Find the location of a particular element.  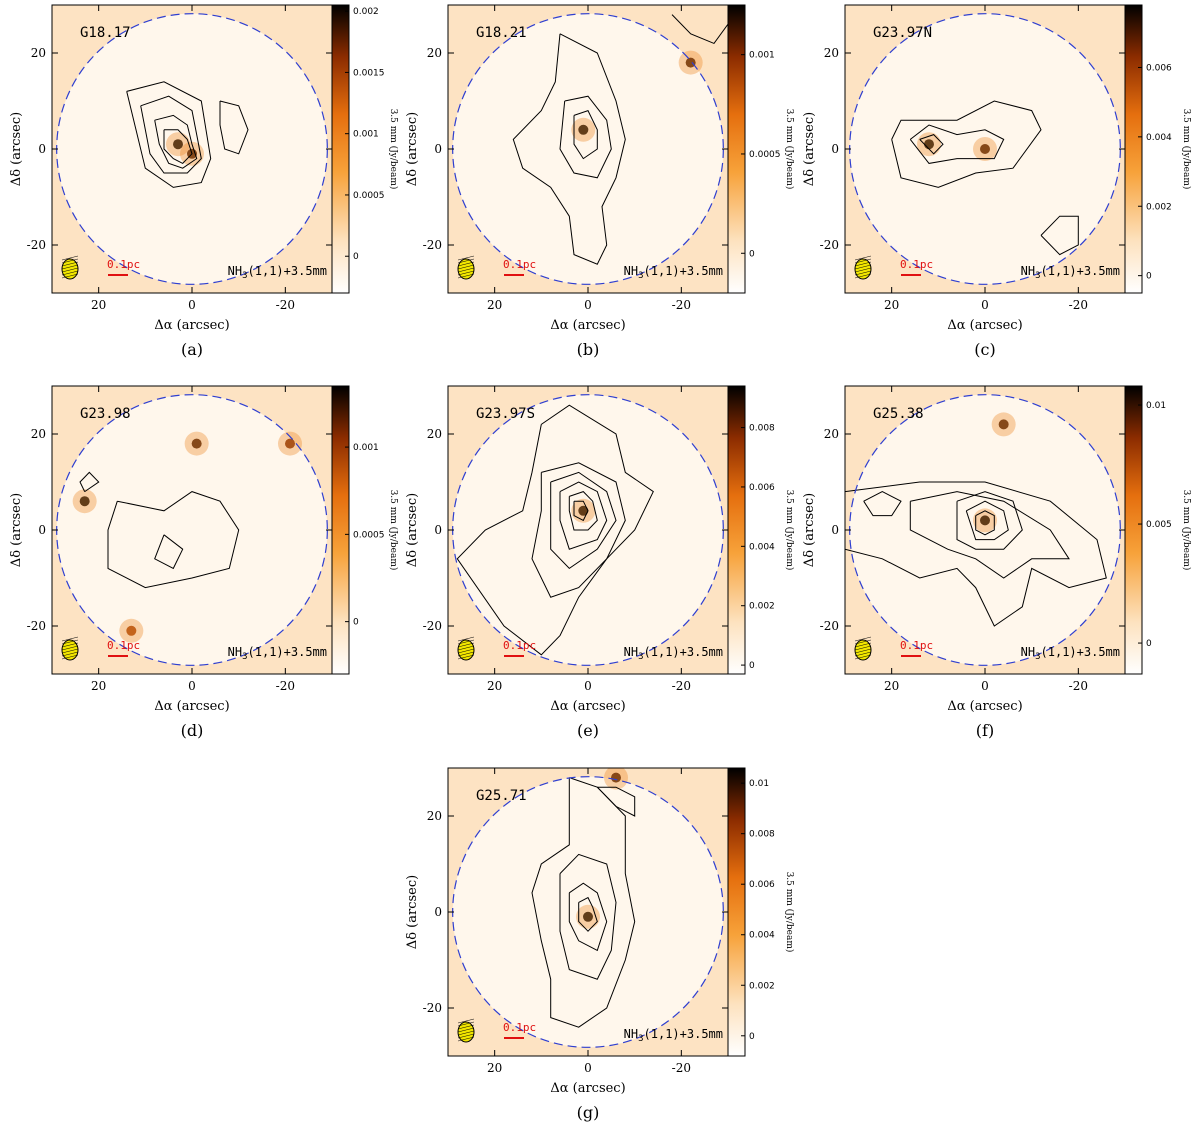

panel-id: (d) is located at coordinates (192, 730).